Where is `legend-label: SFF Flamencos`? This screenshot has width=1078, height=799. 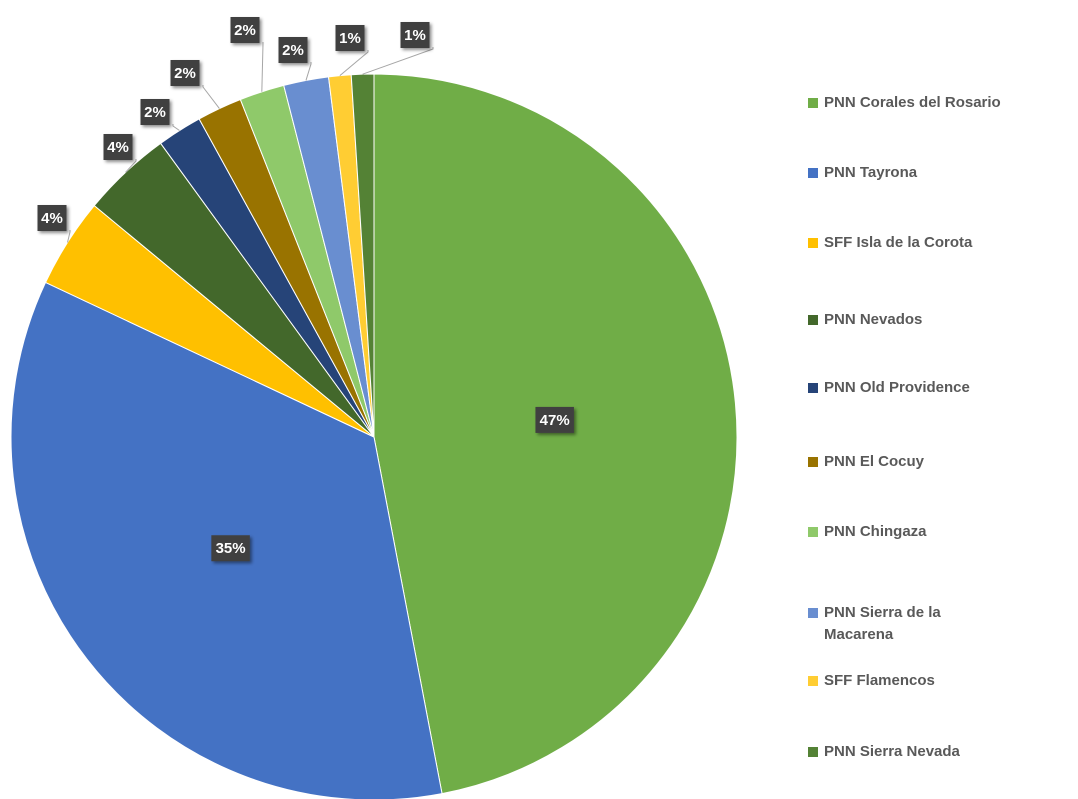
legend-label: SFF Flamencos is located at coordinates (879, 680).